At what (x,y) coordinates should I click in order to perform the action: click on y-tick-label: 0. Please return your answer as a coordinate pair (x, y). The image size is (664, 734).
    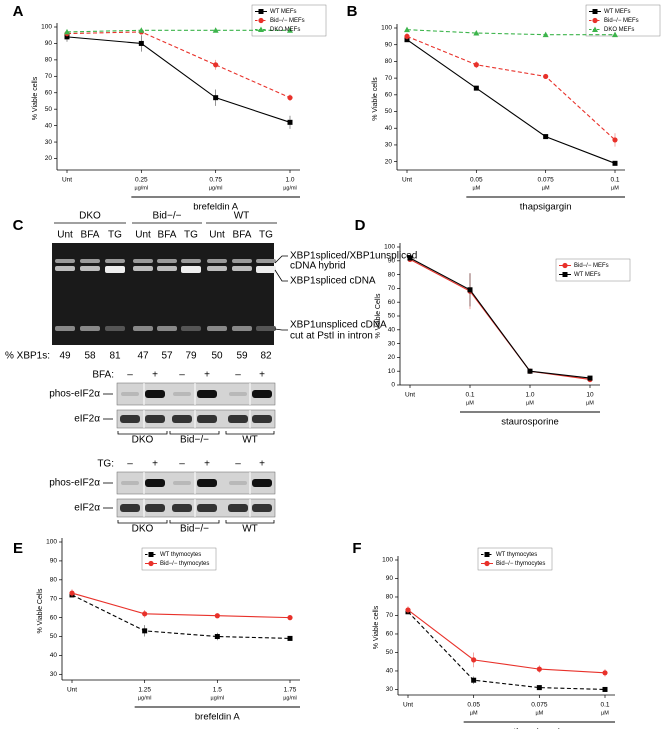
    Looking at the image, I should click on (393, 385).